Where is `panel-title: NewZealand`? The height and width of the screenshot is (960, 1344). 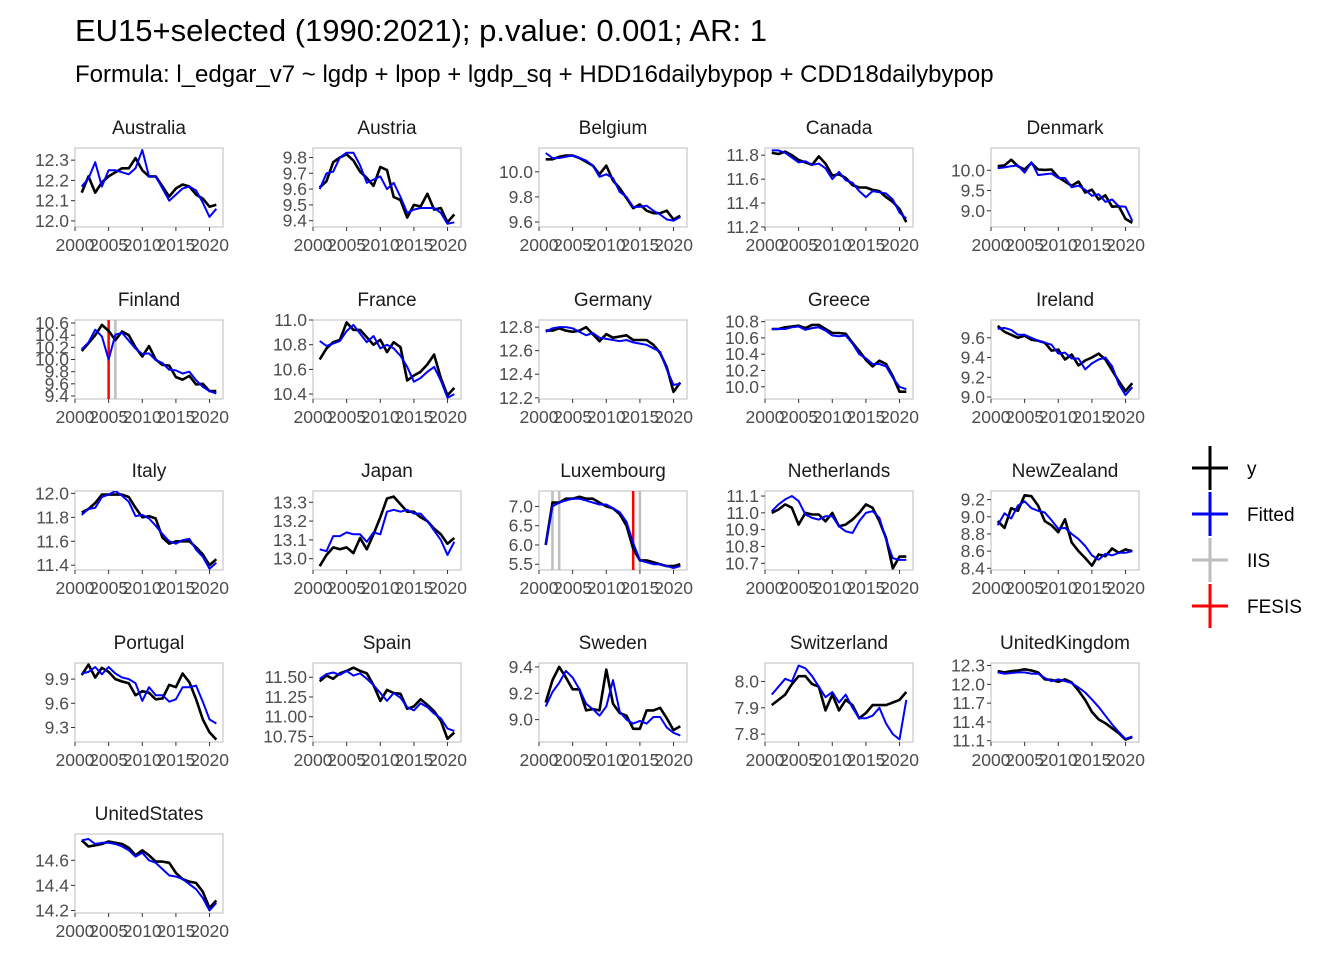
panel-title: NewZealand is located at coordinates (1065, 471).